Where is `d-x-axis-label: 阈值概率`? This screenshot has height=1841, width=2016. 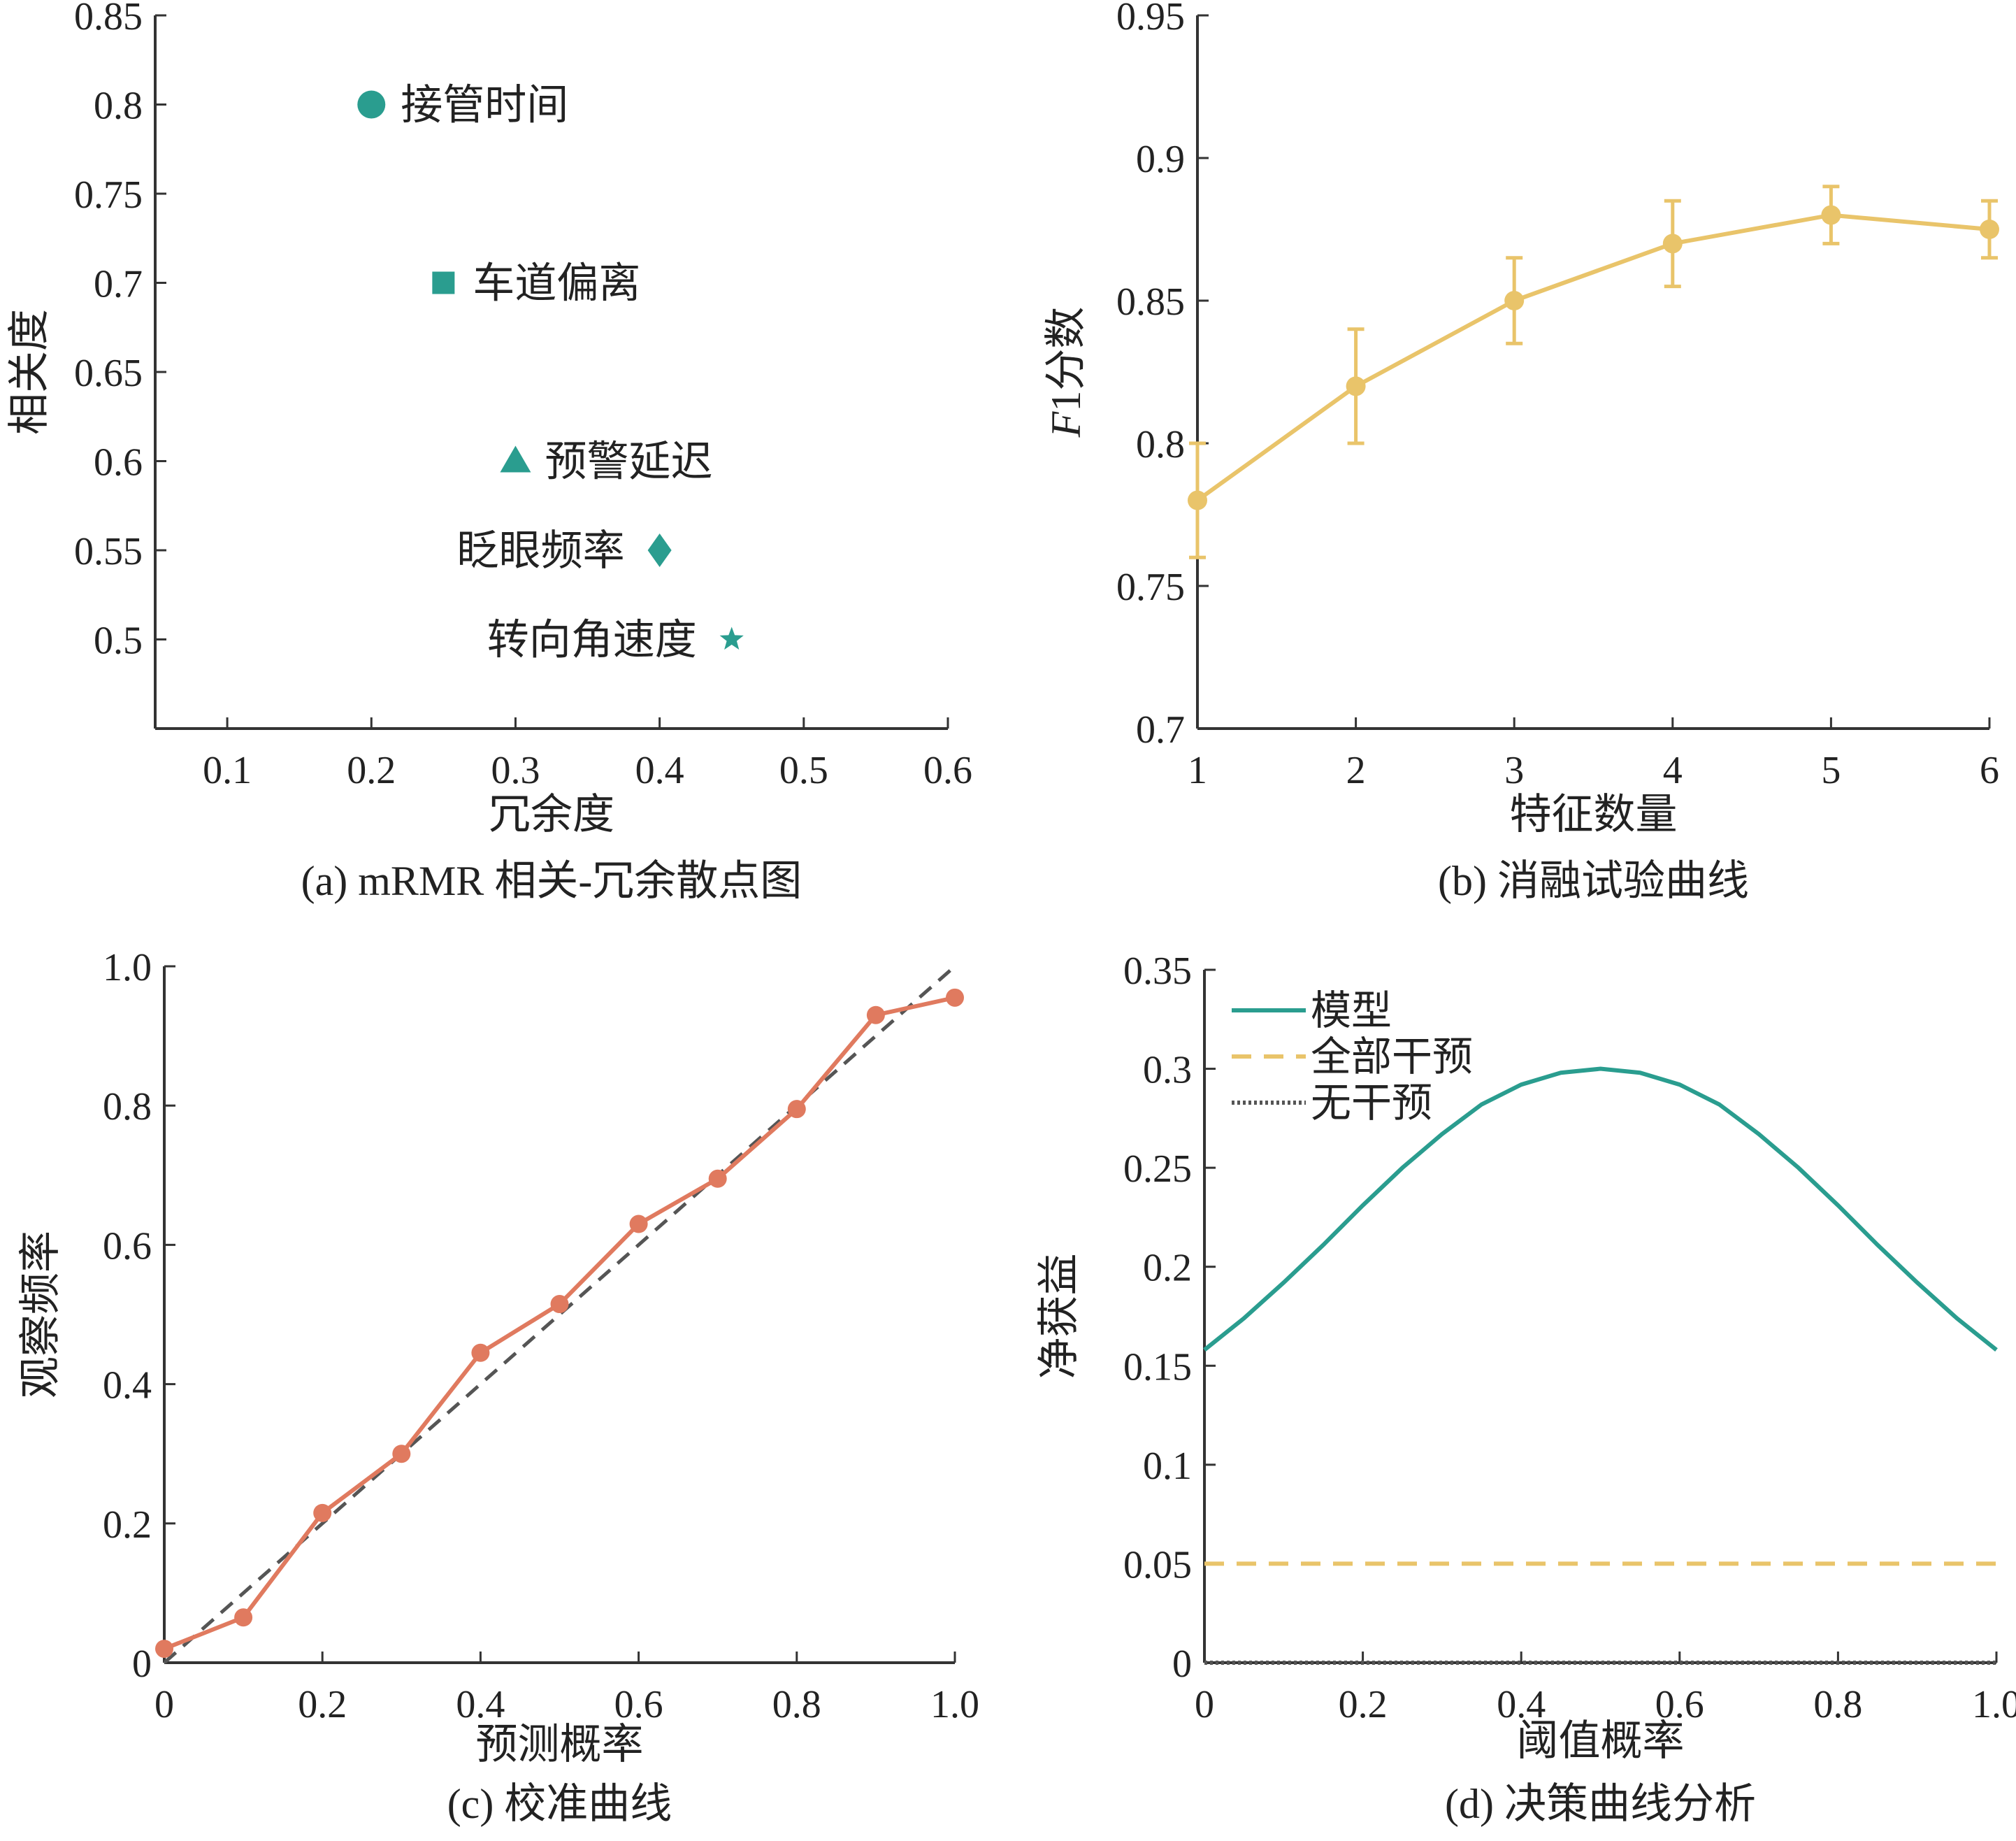
d-x-axis-label: 阈值概率 is located at coordinates (1601, 1741).